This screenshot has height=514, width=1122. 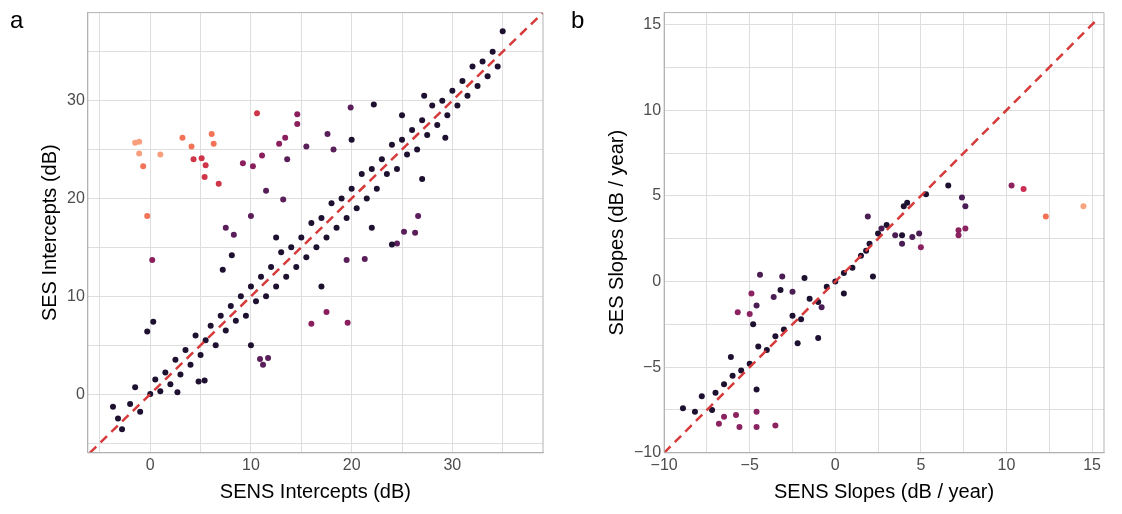 I want to click on y-tick-label: 30, so click(x=76, y=100).